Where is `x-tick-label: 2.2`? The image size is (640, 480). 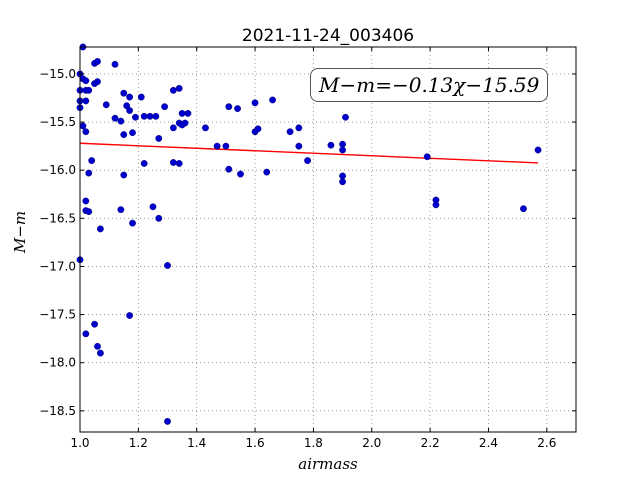 x-tick-label: 2.2 is located at coordinates (430, 443).